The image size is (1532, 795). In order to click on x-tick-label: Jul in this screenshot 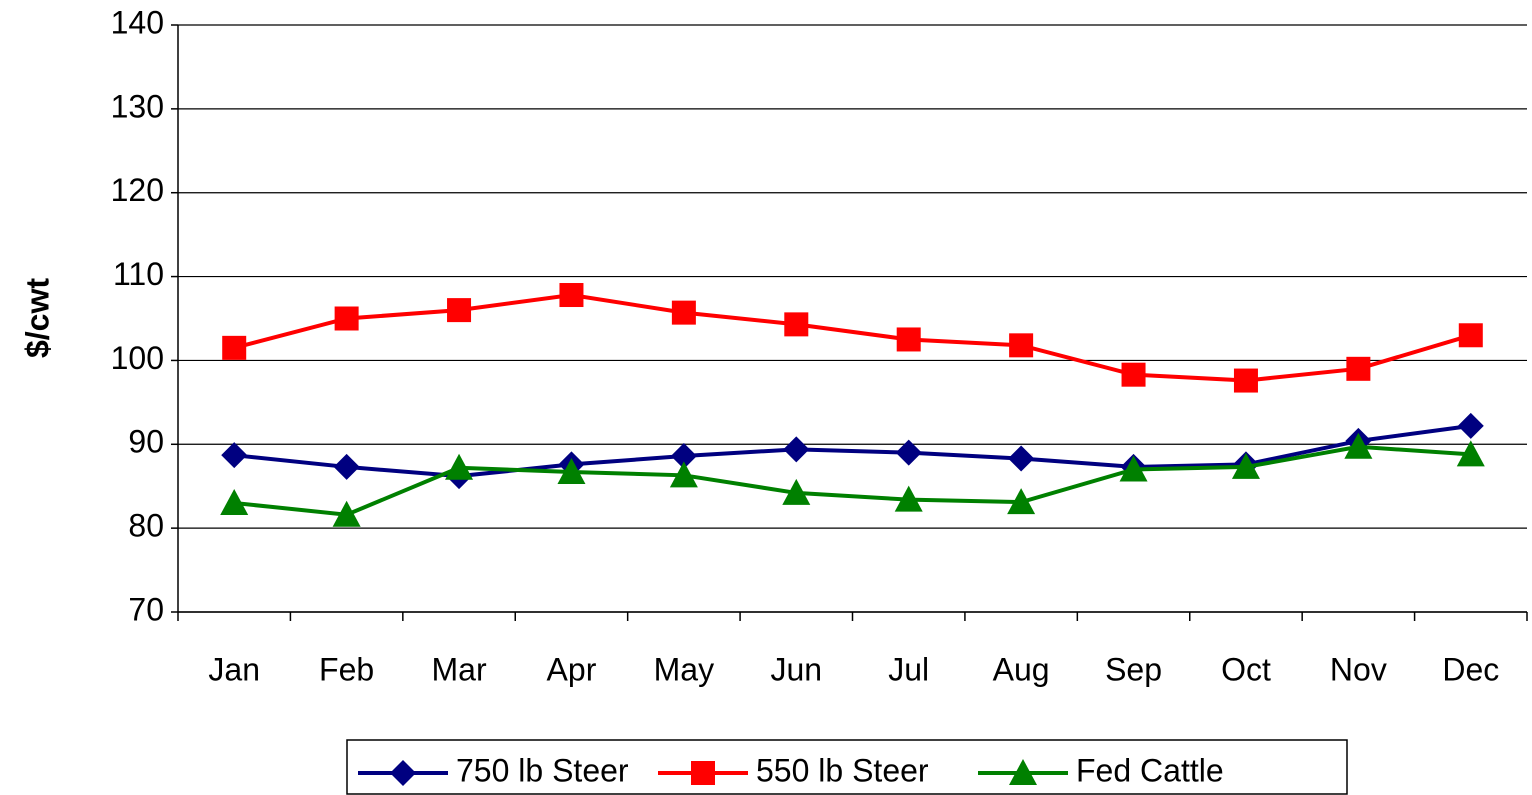, I will do `click(908, 669)`.